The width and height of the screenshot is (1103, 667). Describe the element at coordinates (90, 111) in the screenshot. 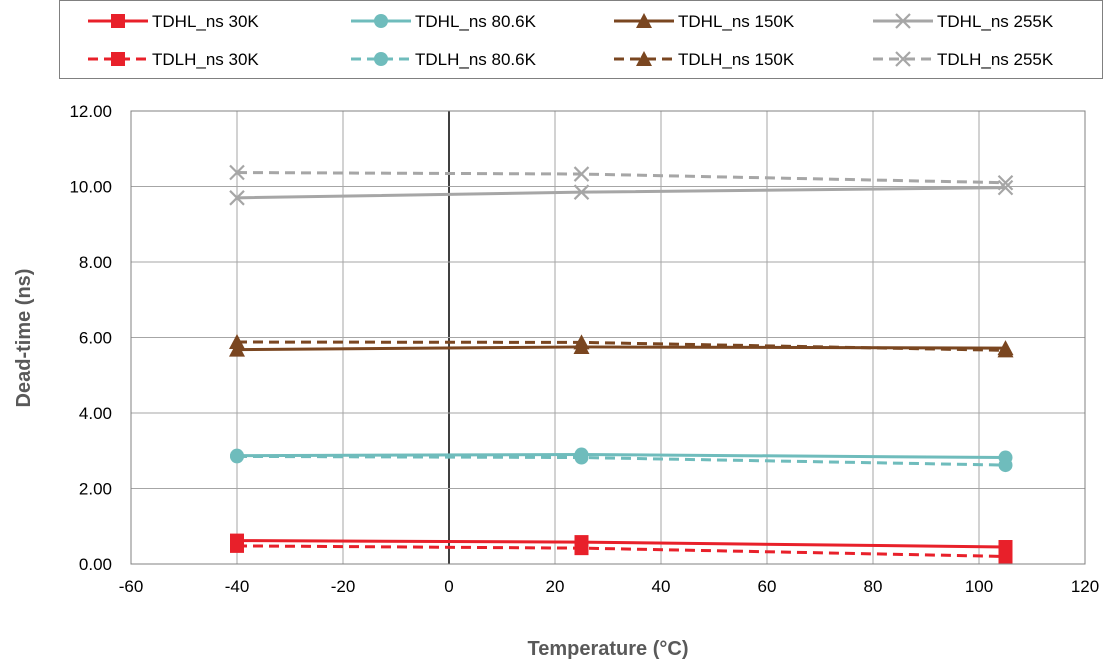

I see `y-tick-label: 12.00` at that location.